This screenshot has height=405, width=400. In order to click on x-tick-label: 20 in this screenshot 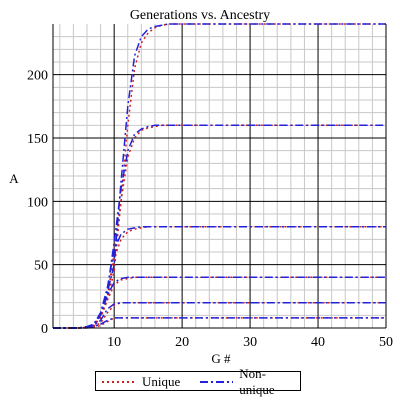, I will do `click(182, 342)`.